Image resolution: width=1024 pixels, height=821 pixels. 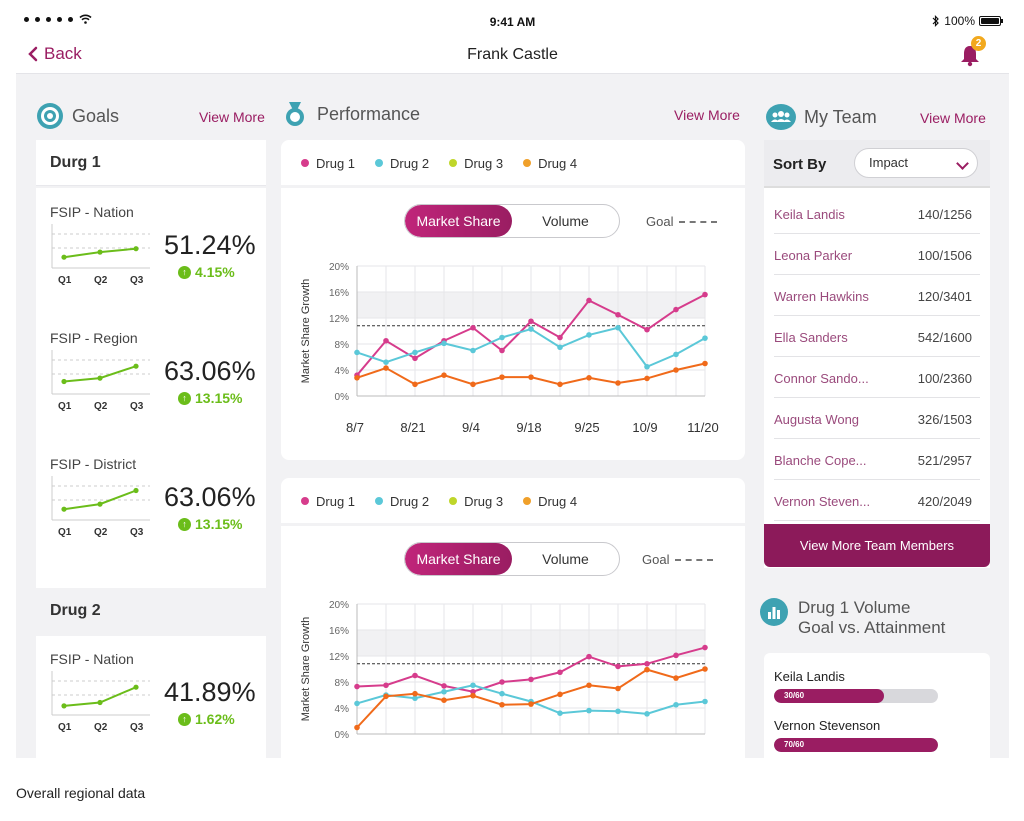 What do you see at coordinates (339, 319) in the screenshot?
I see `y-tick-label: 12%` at bounding box center [339, 319].